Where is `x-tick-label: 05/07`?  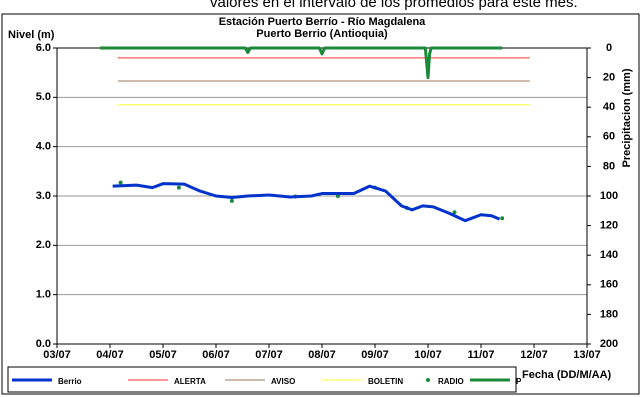
x-tick-label: 05/07 is located at coordinates (163, 355).